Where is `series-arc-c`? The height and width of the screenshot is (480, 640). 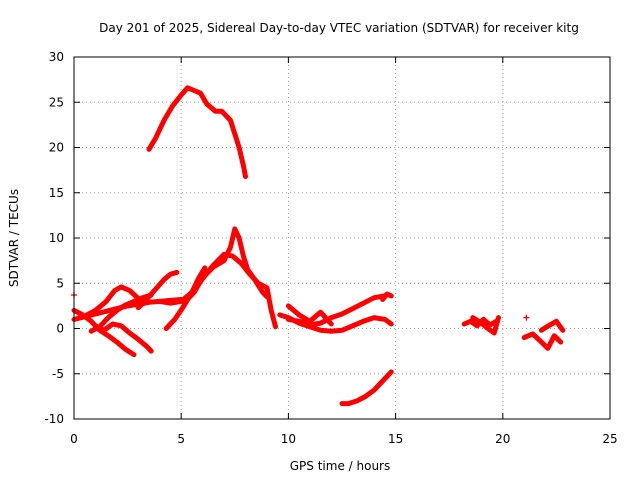 series-arc-c is located at coordinates (123, 337).